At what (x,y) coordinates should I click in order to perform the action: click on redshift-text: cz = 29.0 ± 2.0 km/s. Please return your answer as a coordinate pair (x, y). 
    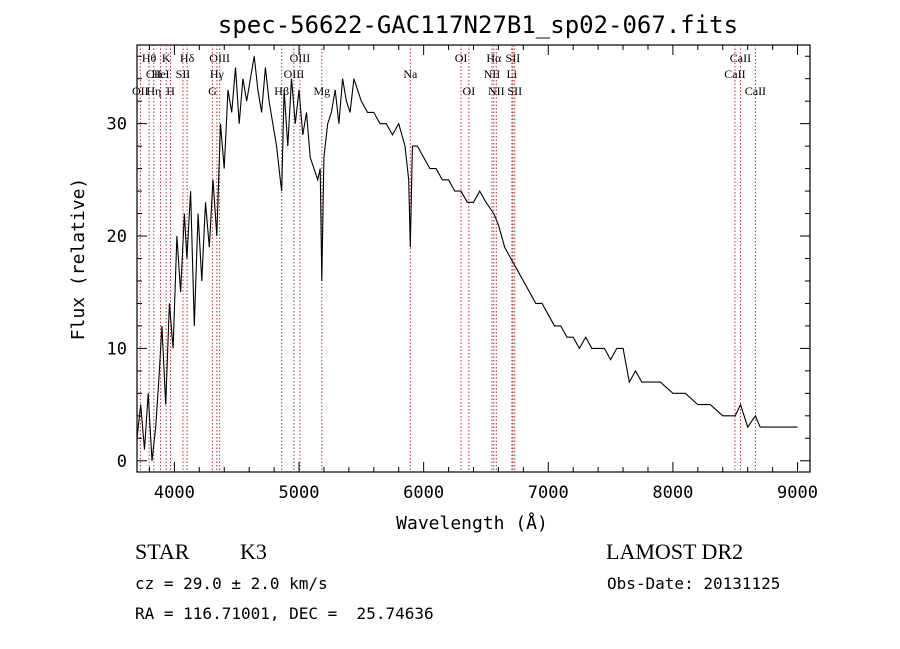
    Looking at the image, I should click on (231, 583).